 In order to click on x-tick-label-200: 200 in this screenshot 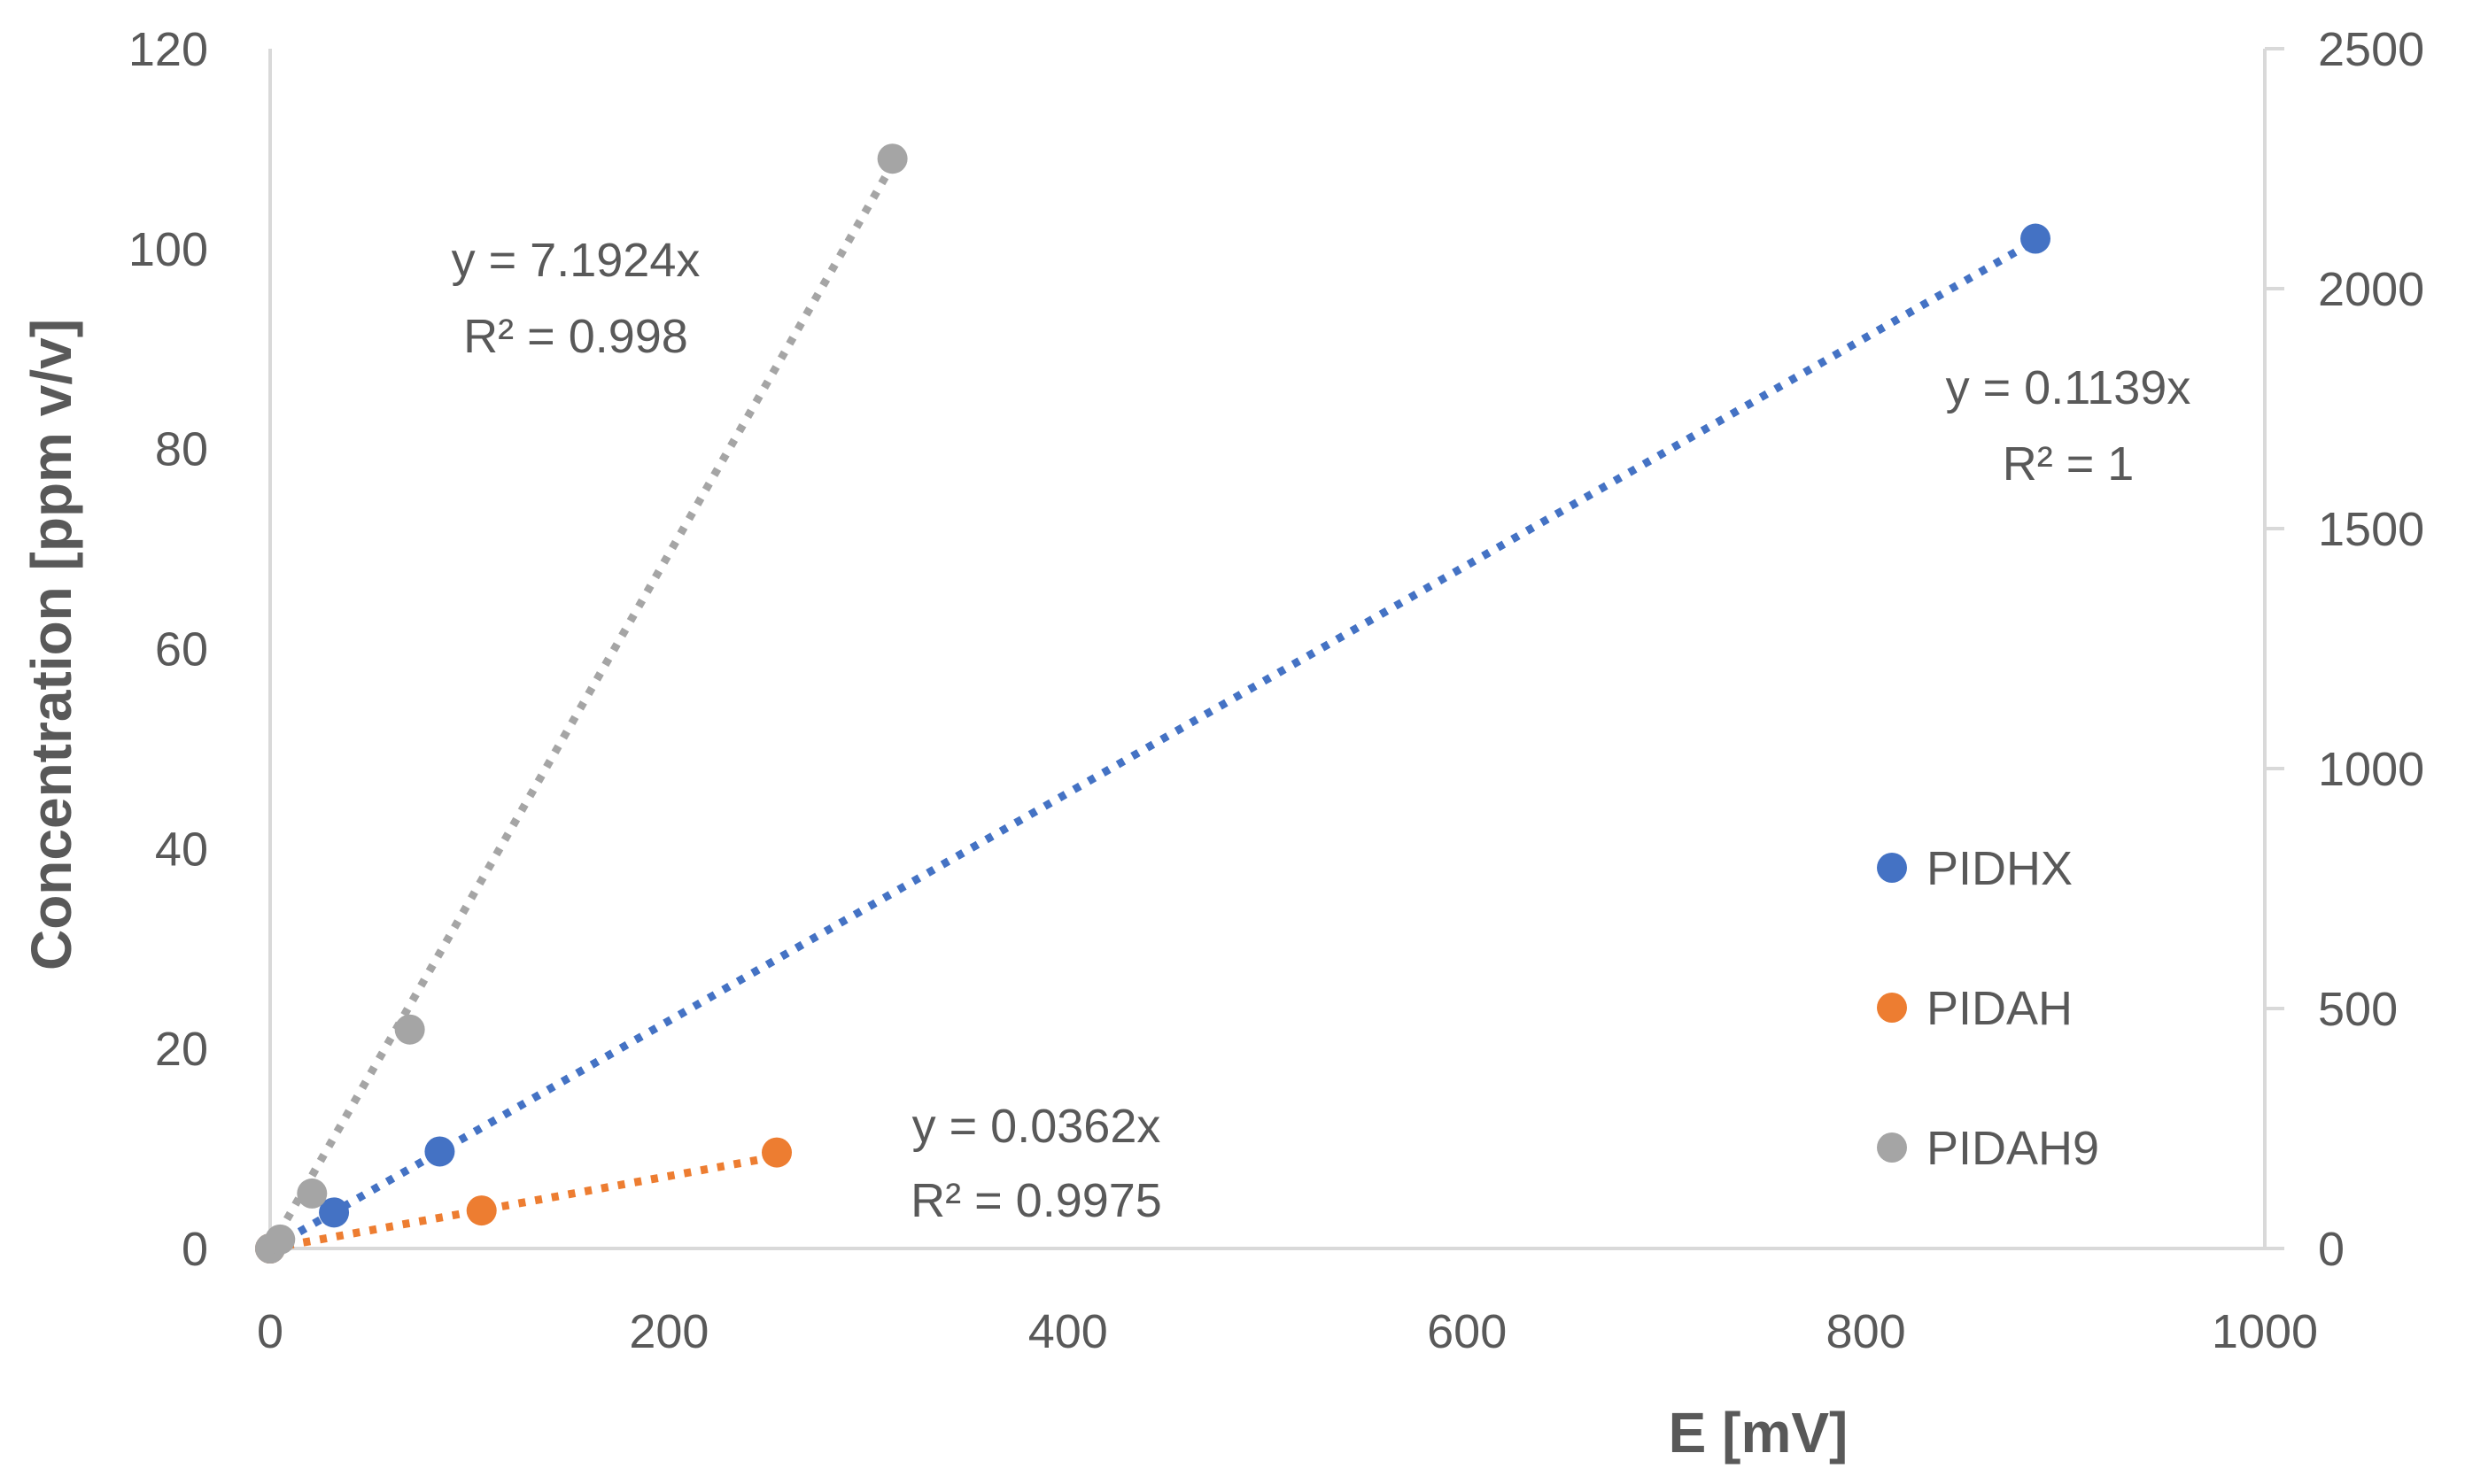, I will do `click(669, 1331)`.